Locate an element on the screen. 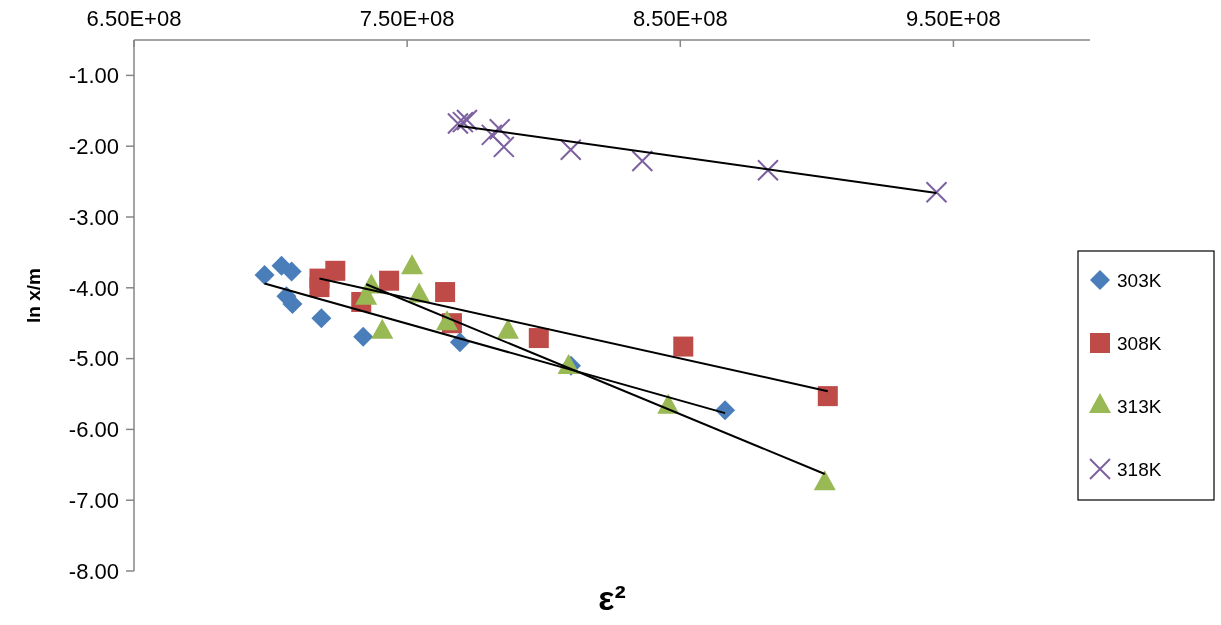 The width and height of the screenshot is (1221, 625). y-tick-label: -3.00 is located at coordinates (93, 217).